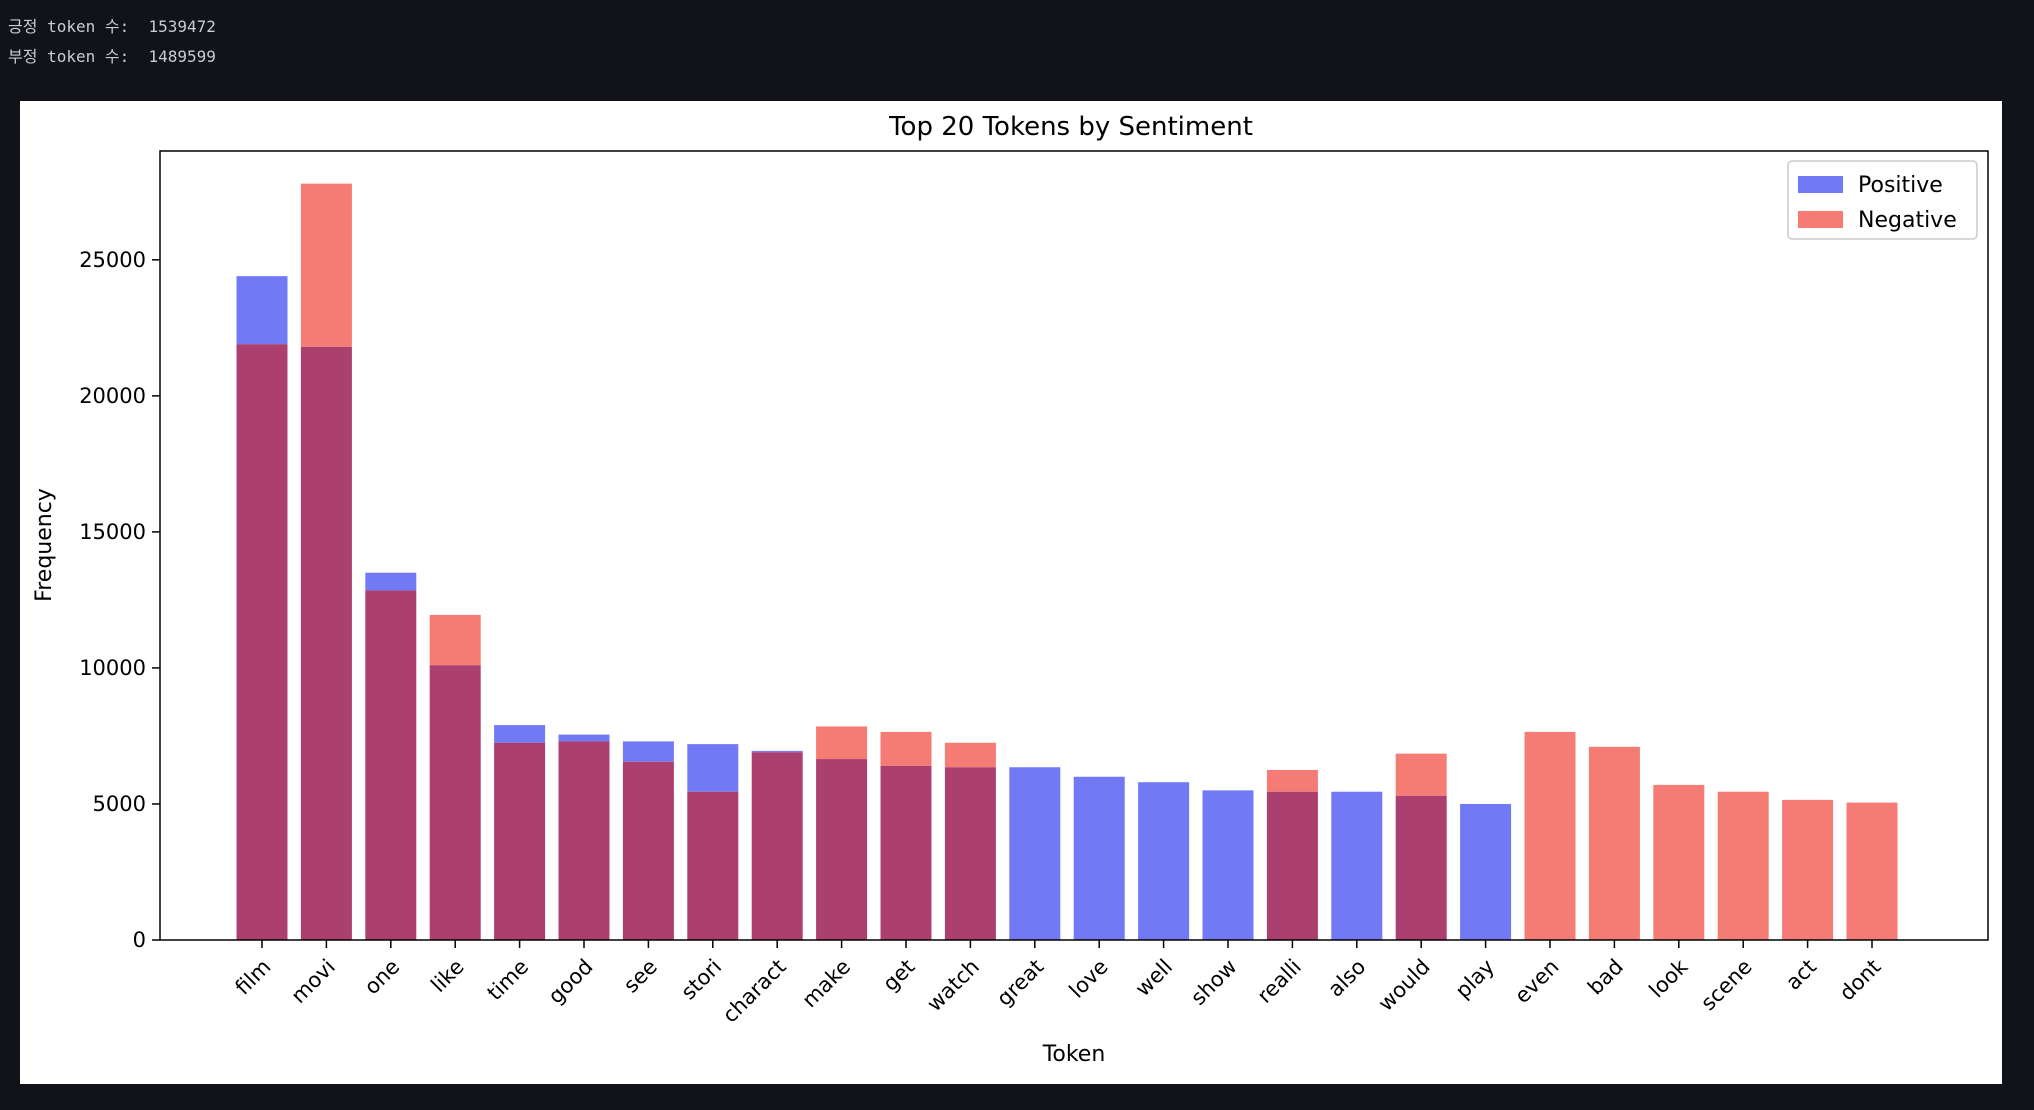 The height and width of the screenshot is (1110, 2034). I want to click on bar-positive-charact, so click(777, 751).